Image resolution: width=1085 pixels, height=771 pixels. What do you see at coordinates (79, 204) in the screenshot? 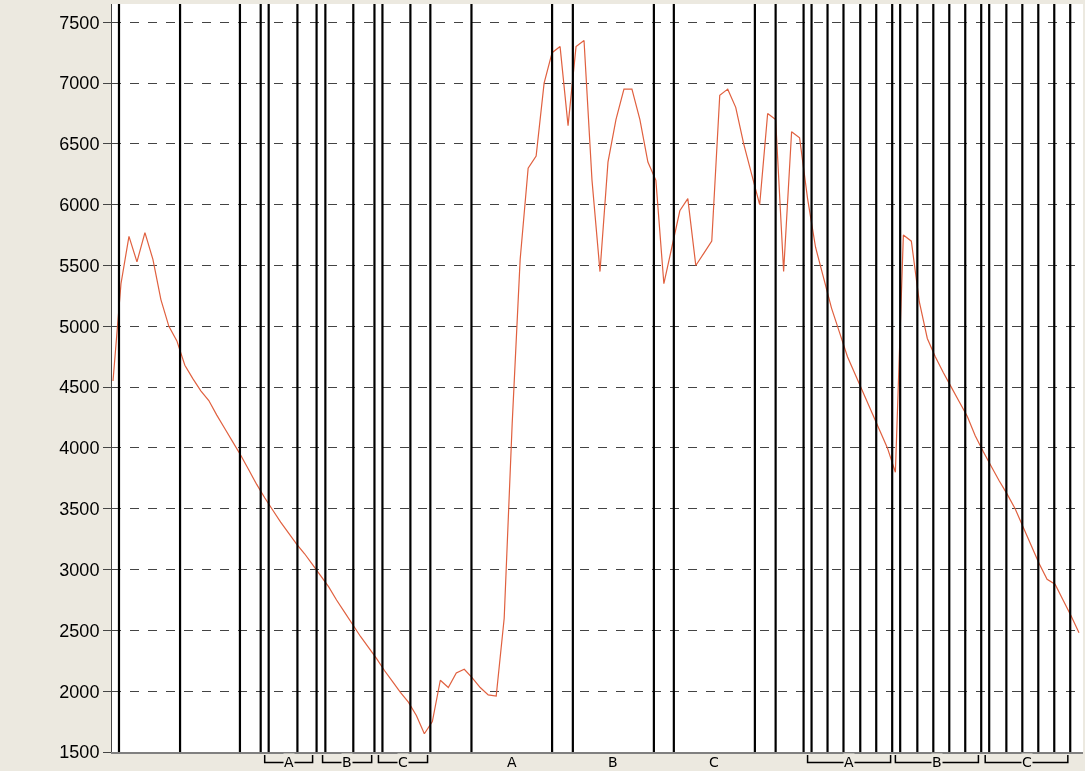
I see `y-tick-label: 6000` at bounding box center [79, 204].